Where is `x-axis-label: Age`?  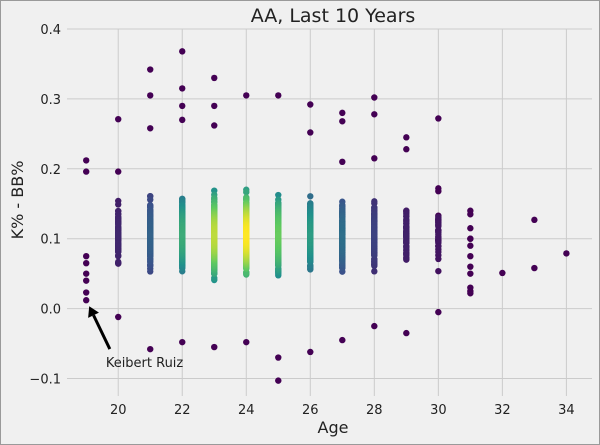 x-axis-label: Age is located at coordinates (333, 427).